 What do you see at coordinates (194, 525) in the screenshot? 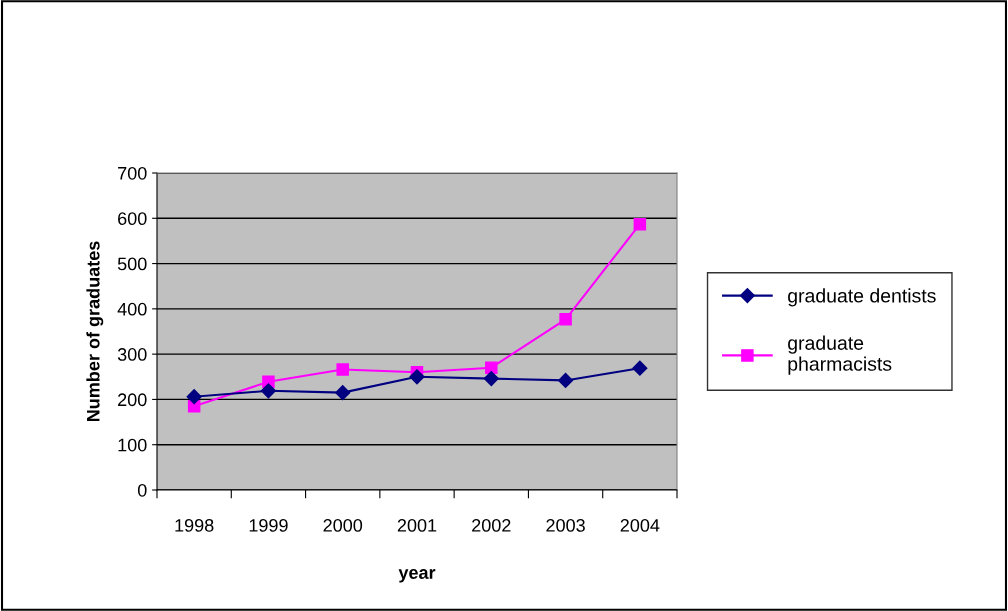
I see `x-tick-label: 1998` at bounding box center [194, 525].